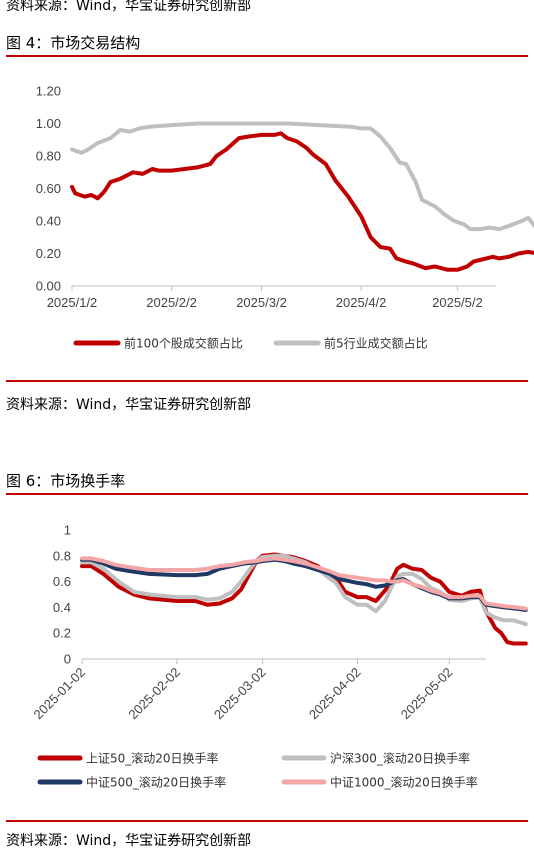 This screenshot has height=855, width=534. What do you see at coordinates (72, 302) in the screenshot?
I see `x-tick-label: 2025/1/2` at bounding box center [72, 302].